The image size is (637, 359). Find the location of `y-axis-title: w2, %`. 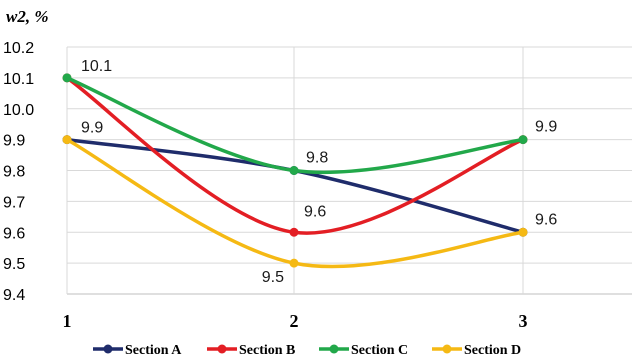

y-axis-title: w2, % is located at coordinates (27, 16).